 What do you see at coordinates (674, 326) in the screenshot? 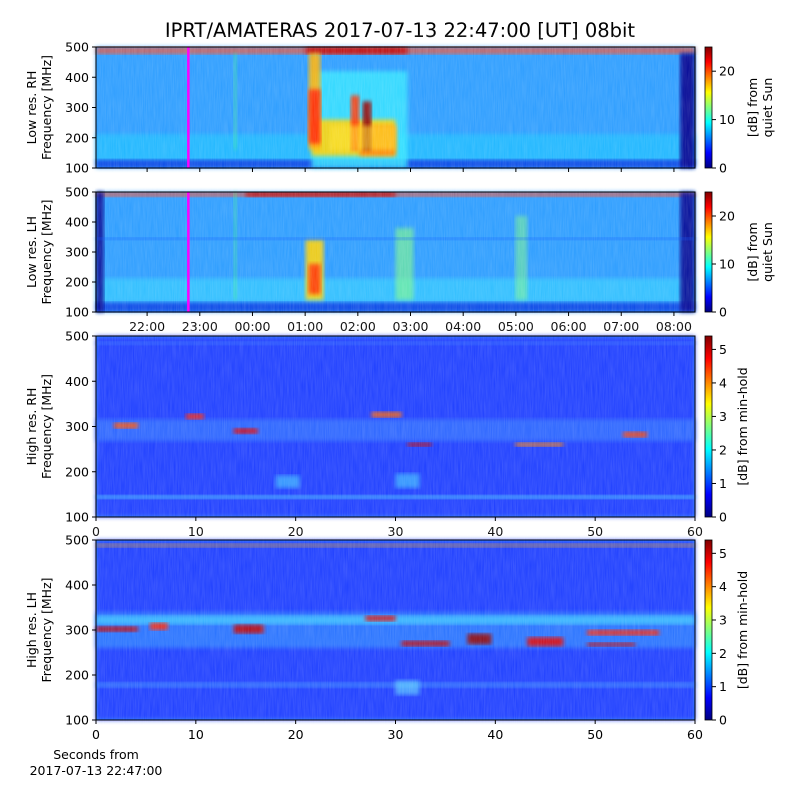
I see `x-tick-label: 08:00` at bounding box center [674, 326].